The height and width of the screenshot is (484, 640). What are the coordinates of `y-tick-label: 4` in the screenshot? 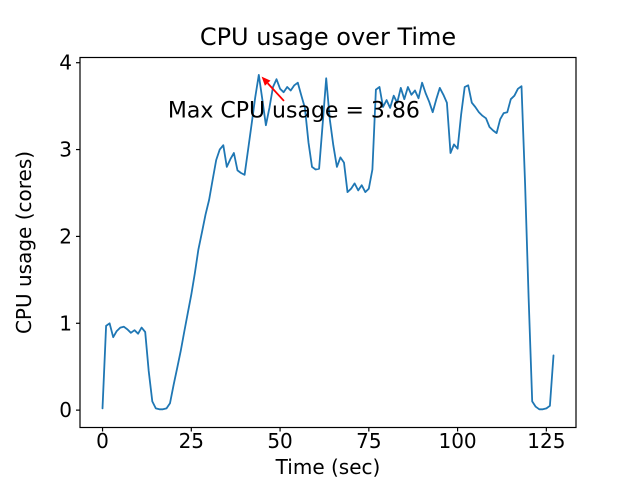 It's located at (65, 63).